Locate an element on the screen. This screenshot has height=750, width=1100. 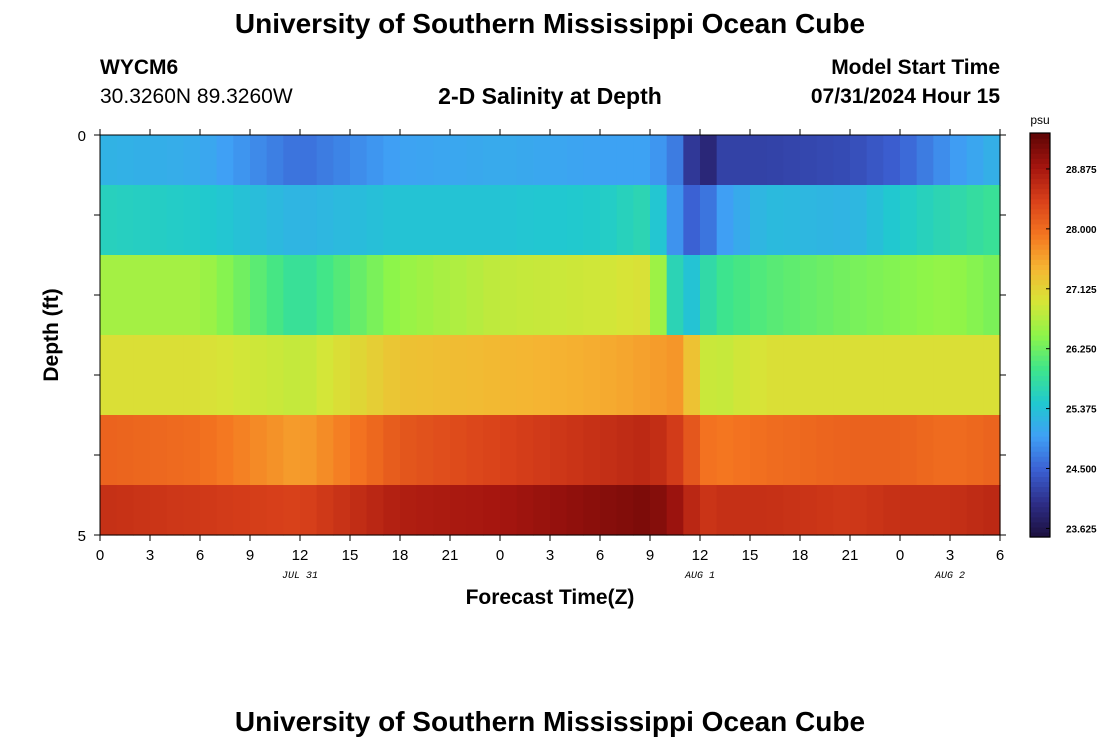
x-axis-label: Forecast Time(Z) is located at coordinates (550, 597).